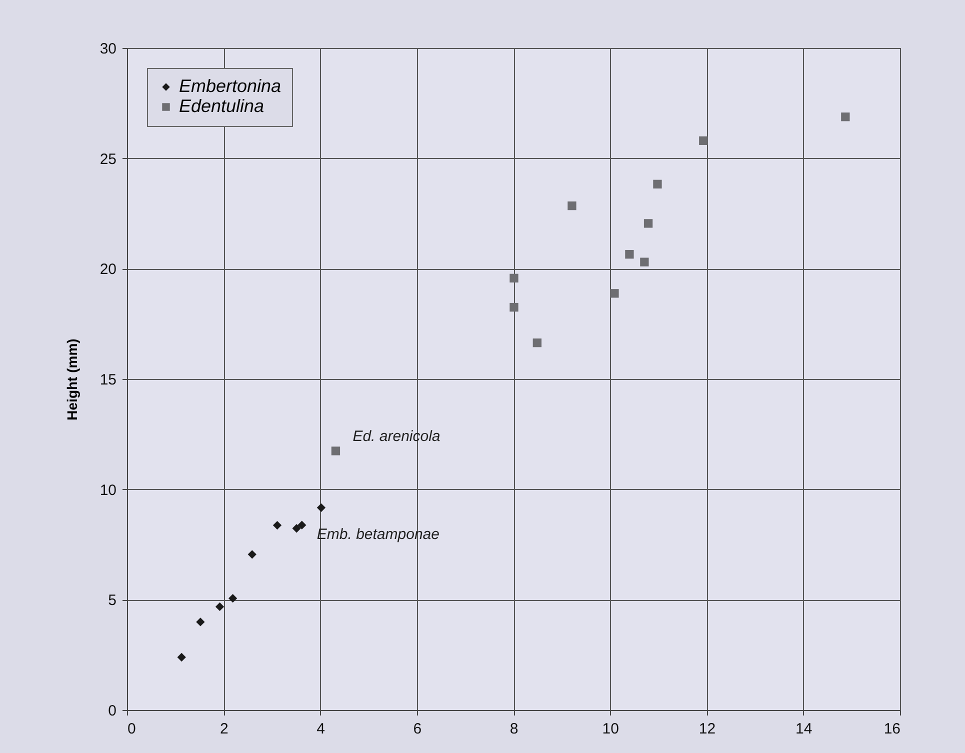  What do you see at coordinates (230, 86) in the screenshot?
I see `legend-label: Embertonina` at bounding box center [230, 86].